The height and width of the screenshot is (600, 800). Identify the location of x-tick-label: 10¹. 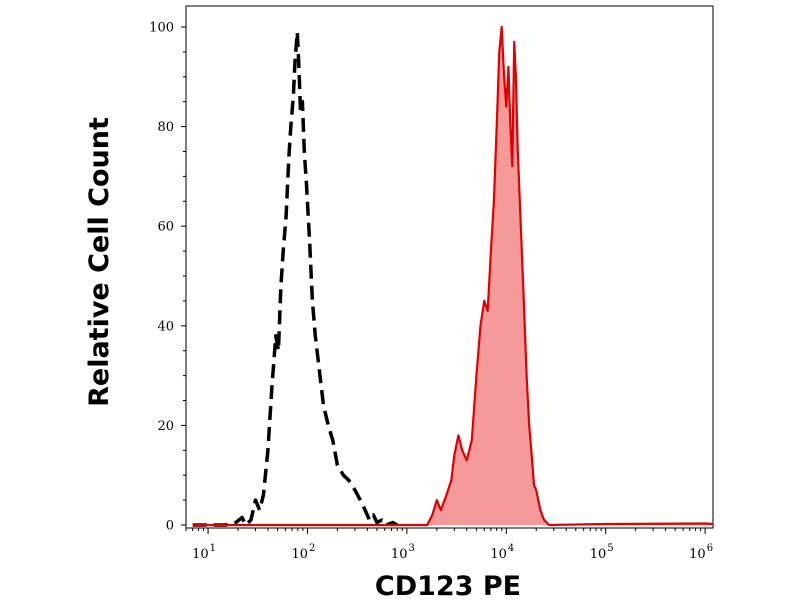
(204, 552).